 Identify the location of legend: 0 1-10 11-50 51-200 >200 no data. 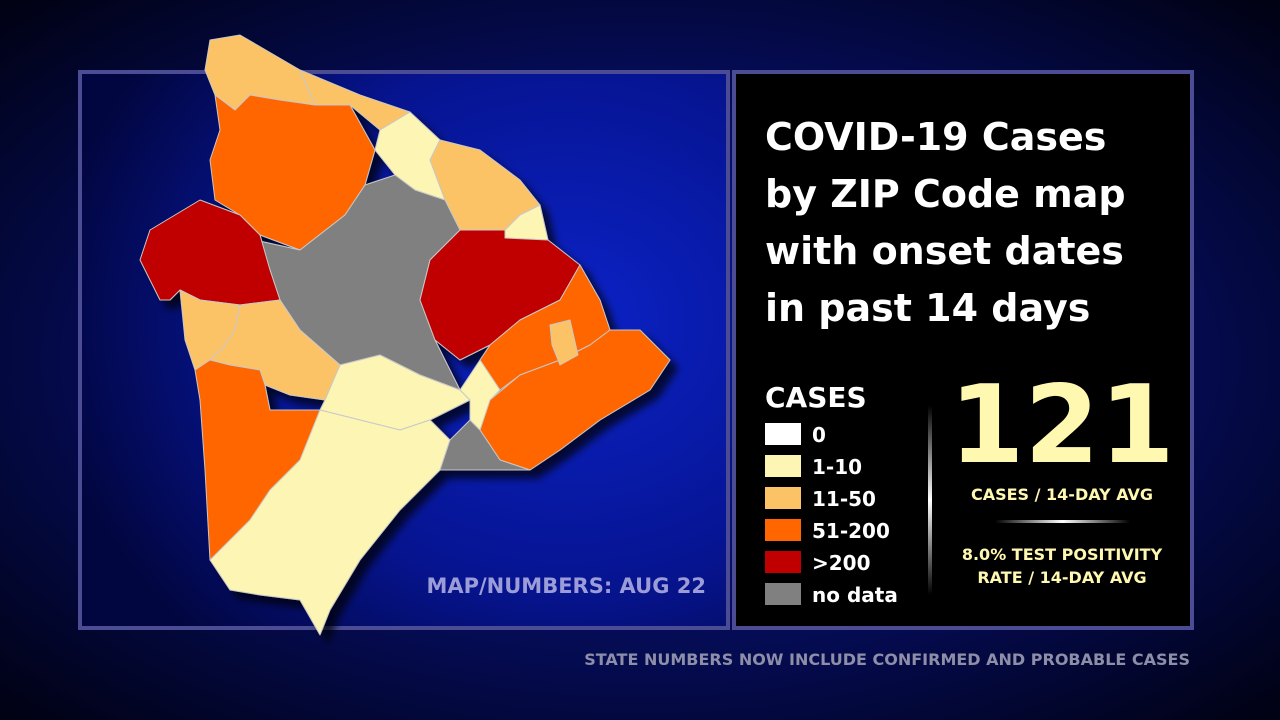
(831, 515).